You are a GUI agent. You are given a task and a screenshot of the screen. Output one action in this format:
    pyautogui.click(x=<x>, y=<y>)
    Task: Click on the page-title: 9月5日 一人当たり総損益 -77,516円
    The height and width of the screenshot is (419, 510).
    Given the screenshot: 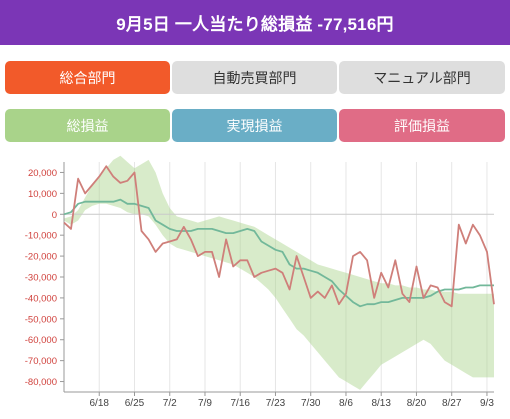 What is the action you would take?
    pyautogui.click(x=255, y=24)
    